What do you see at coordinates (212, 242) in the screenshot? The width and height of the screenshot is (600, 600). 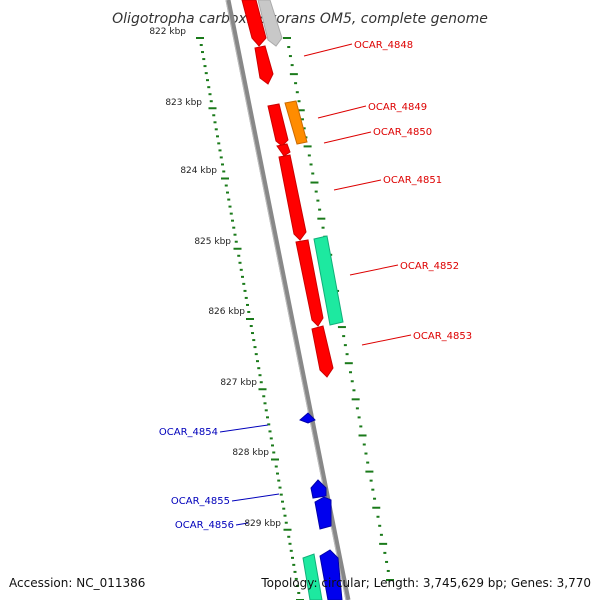 I see `kbp-label: 825 kbp` at bounding box center [212, 242].